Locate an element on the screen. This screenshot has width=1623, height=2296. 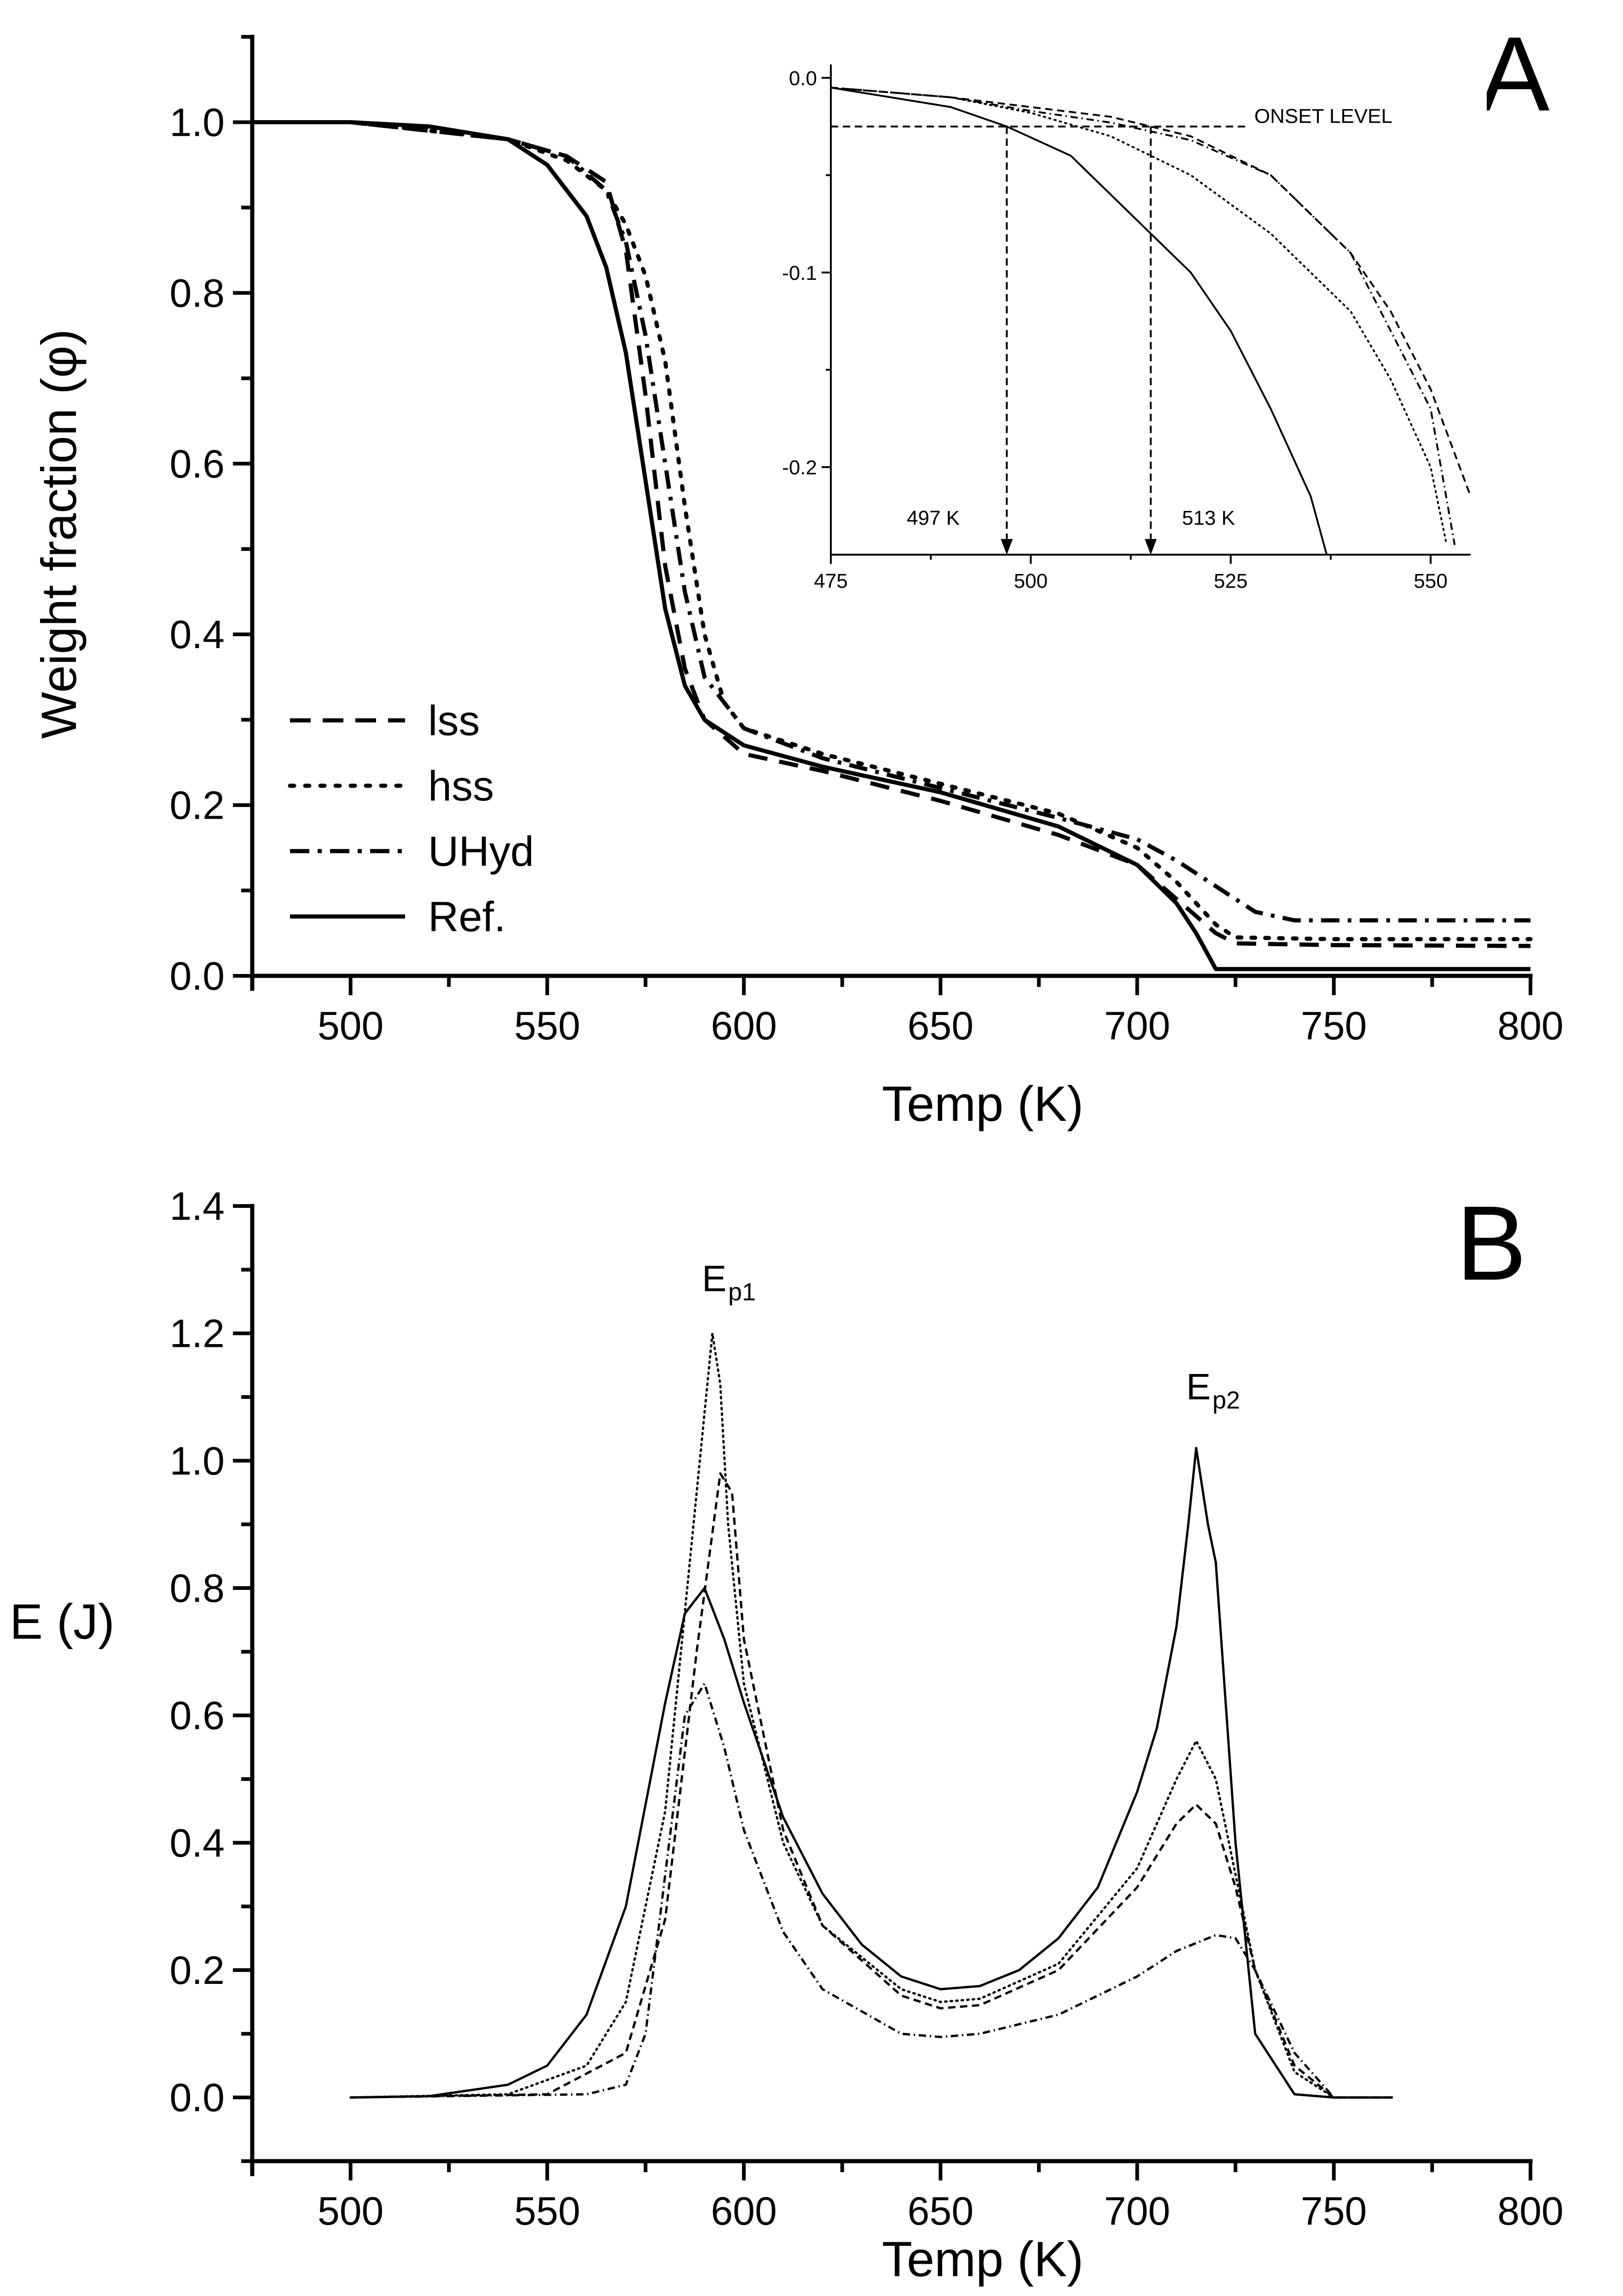
inset-y-tick-label: 0.0 is located at coordinates (803, 78).